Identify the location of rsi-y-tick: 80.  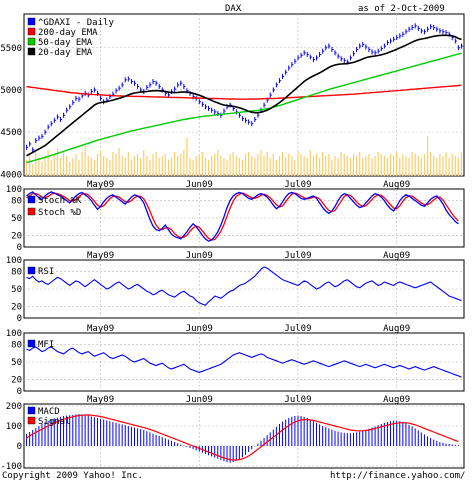
(16, 273).